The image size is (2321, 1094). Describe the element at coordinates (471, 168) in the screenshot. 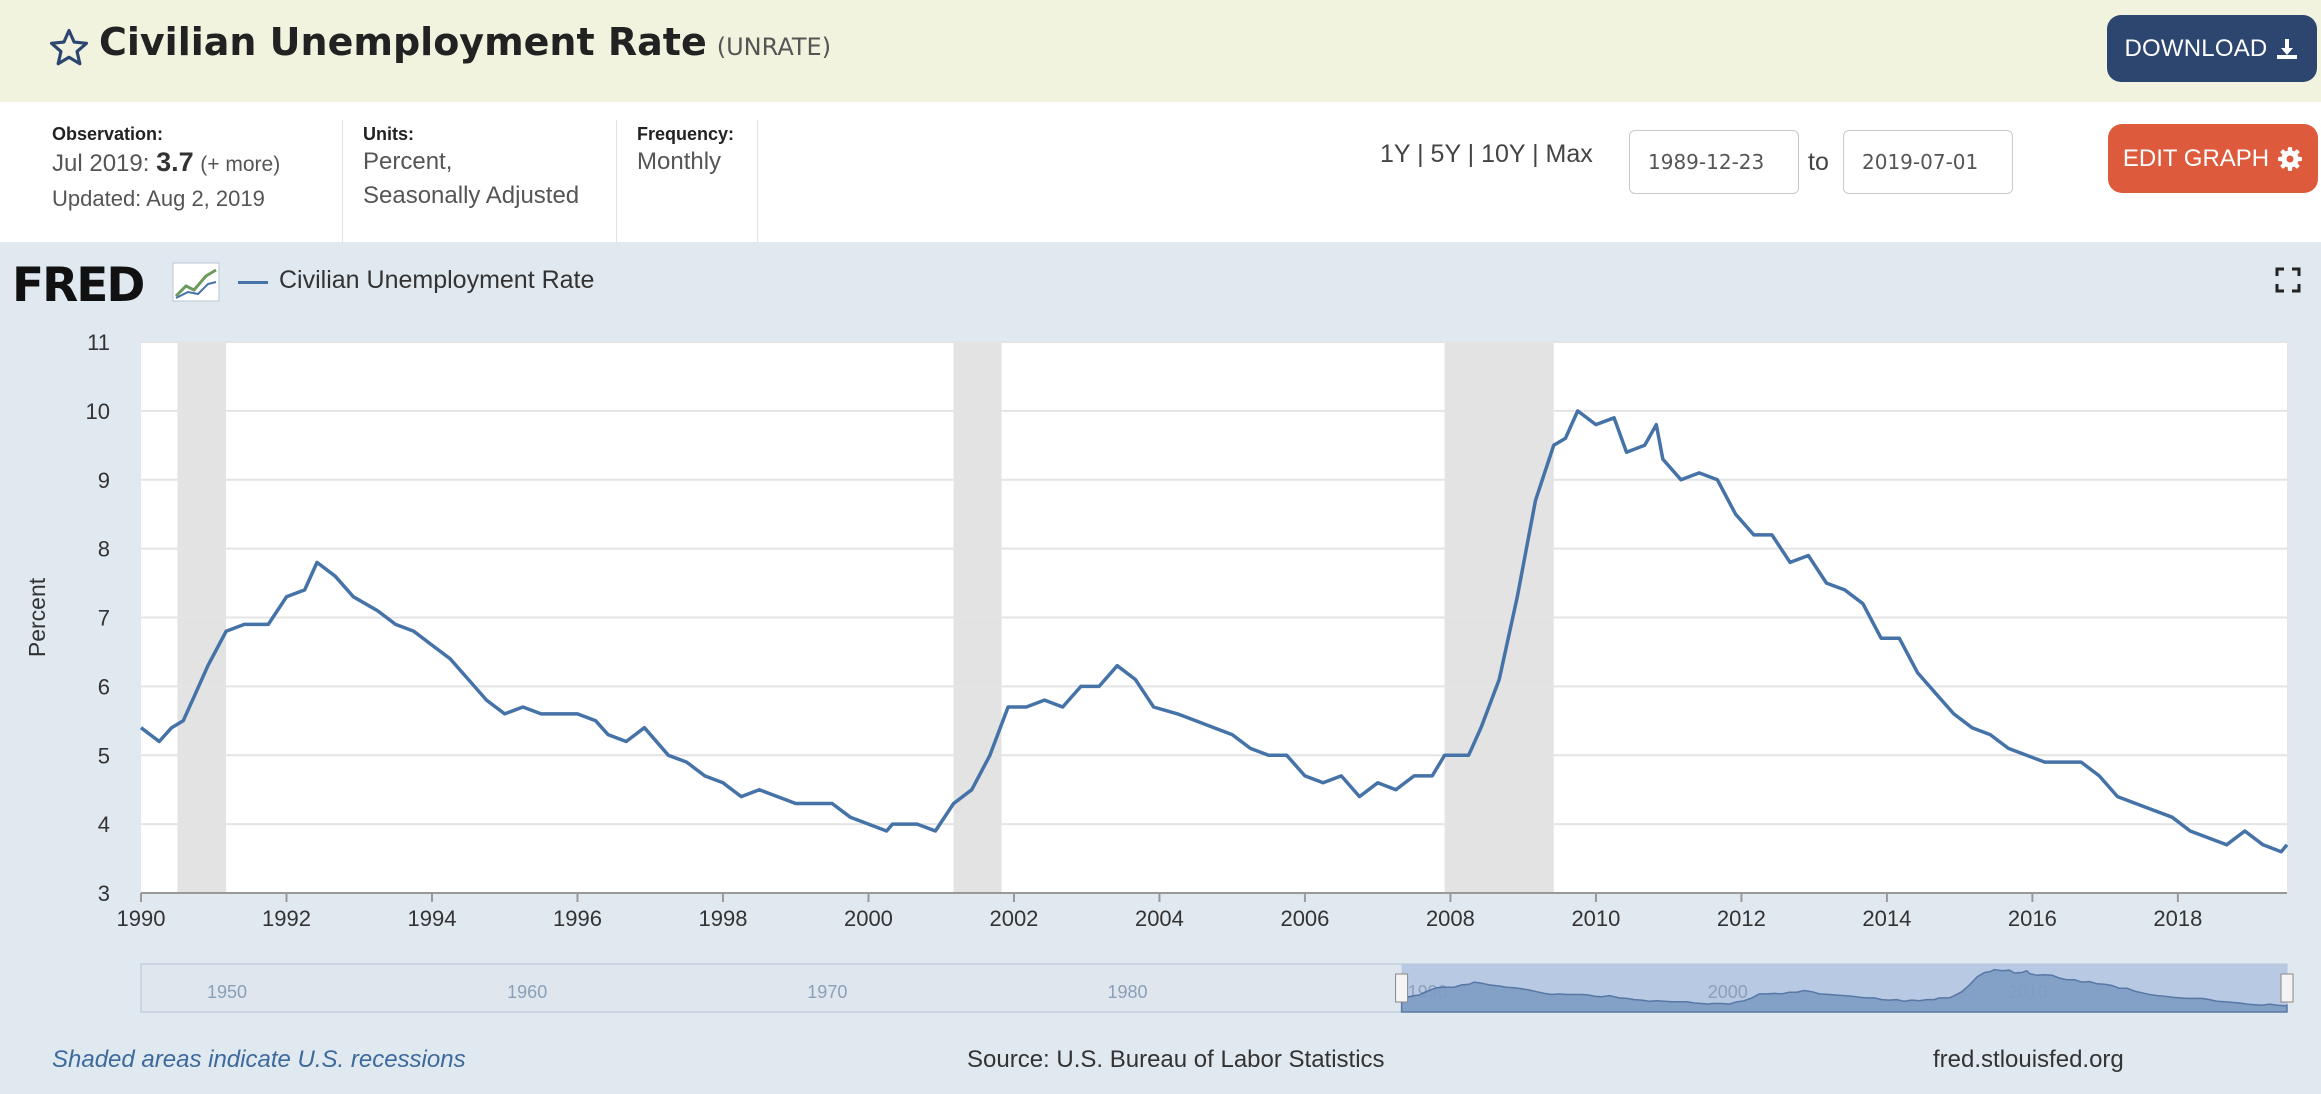

I see `units-block: Units: Percent, Seasonally Adjusted` at that location.